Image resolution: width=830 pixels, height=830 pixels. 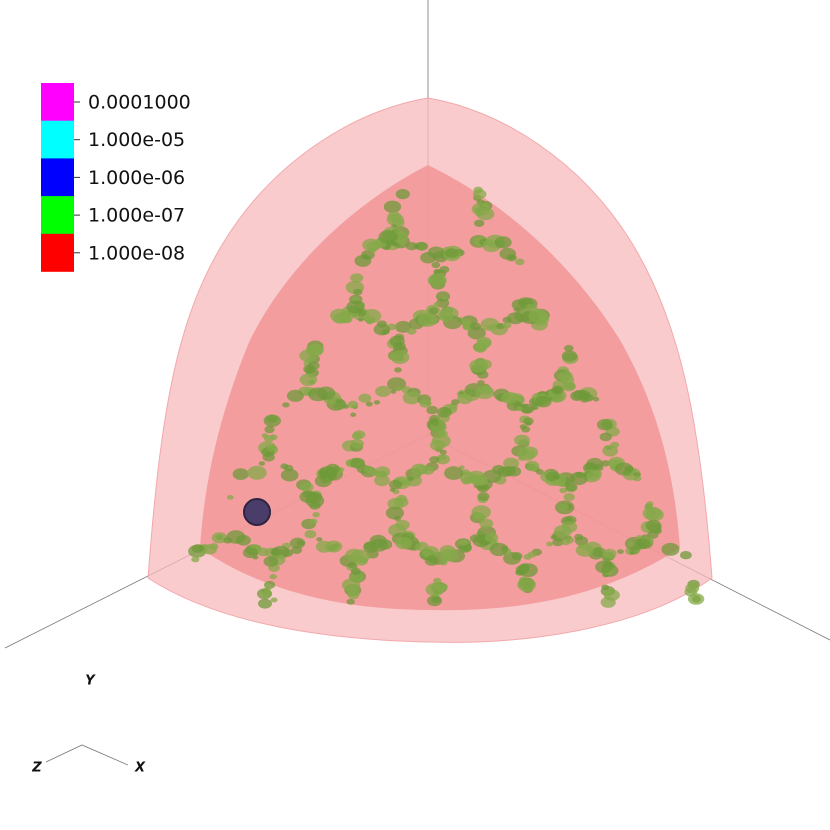 What do you see at coordinates (136, 140) in the screenshot?
I see `legend-label: 1.000e-05` at bounding box center [136, 140].